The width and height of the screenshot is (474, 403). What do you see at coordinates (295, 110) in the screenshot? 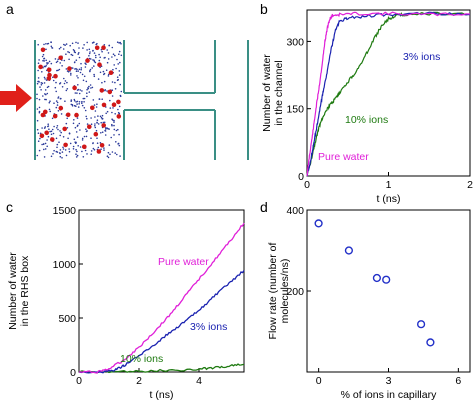
I see `y-tick-label: 150` at bounding box center [295, 110].